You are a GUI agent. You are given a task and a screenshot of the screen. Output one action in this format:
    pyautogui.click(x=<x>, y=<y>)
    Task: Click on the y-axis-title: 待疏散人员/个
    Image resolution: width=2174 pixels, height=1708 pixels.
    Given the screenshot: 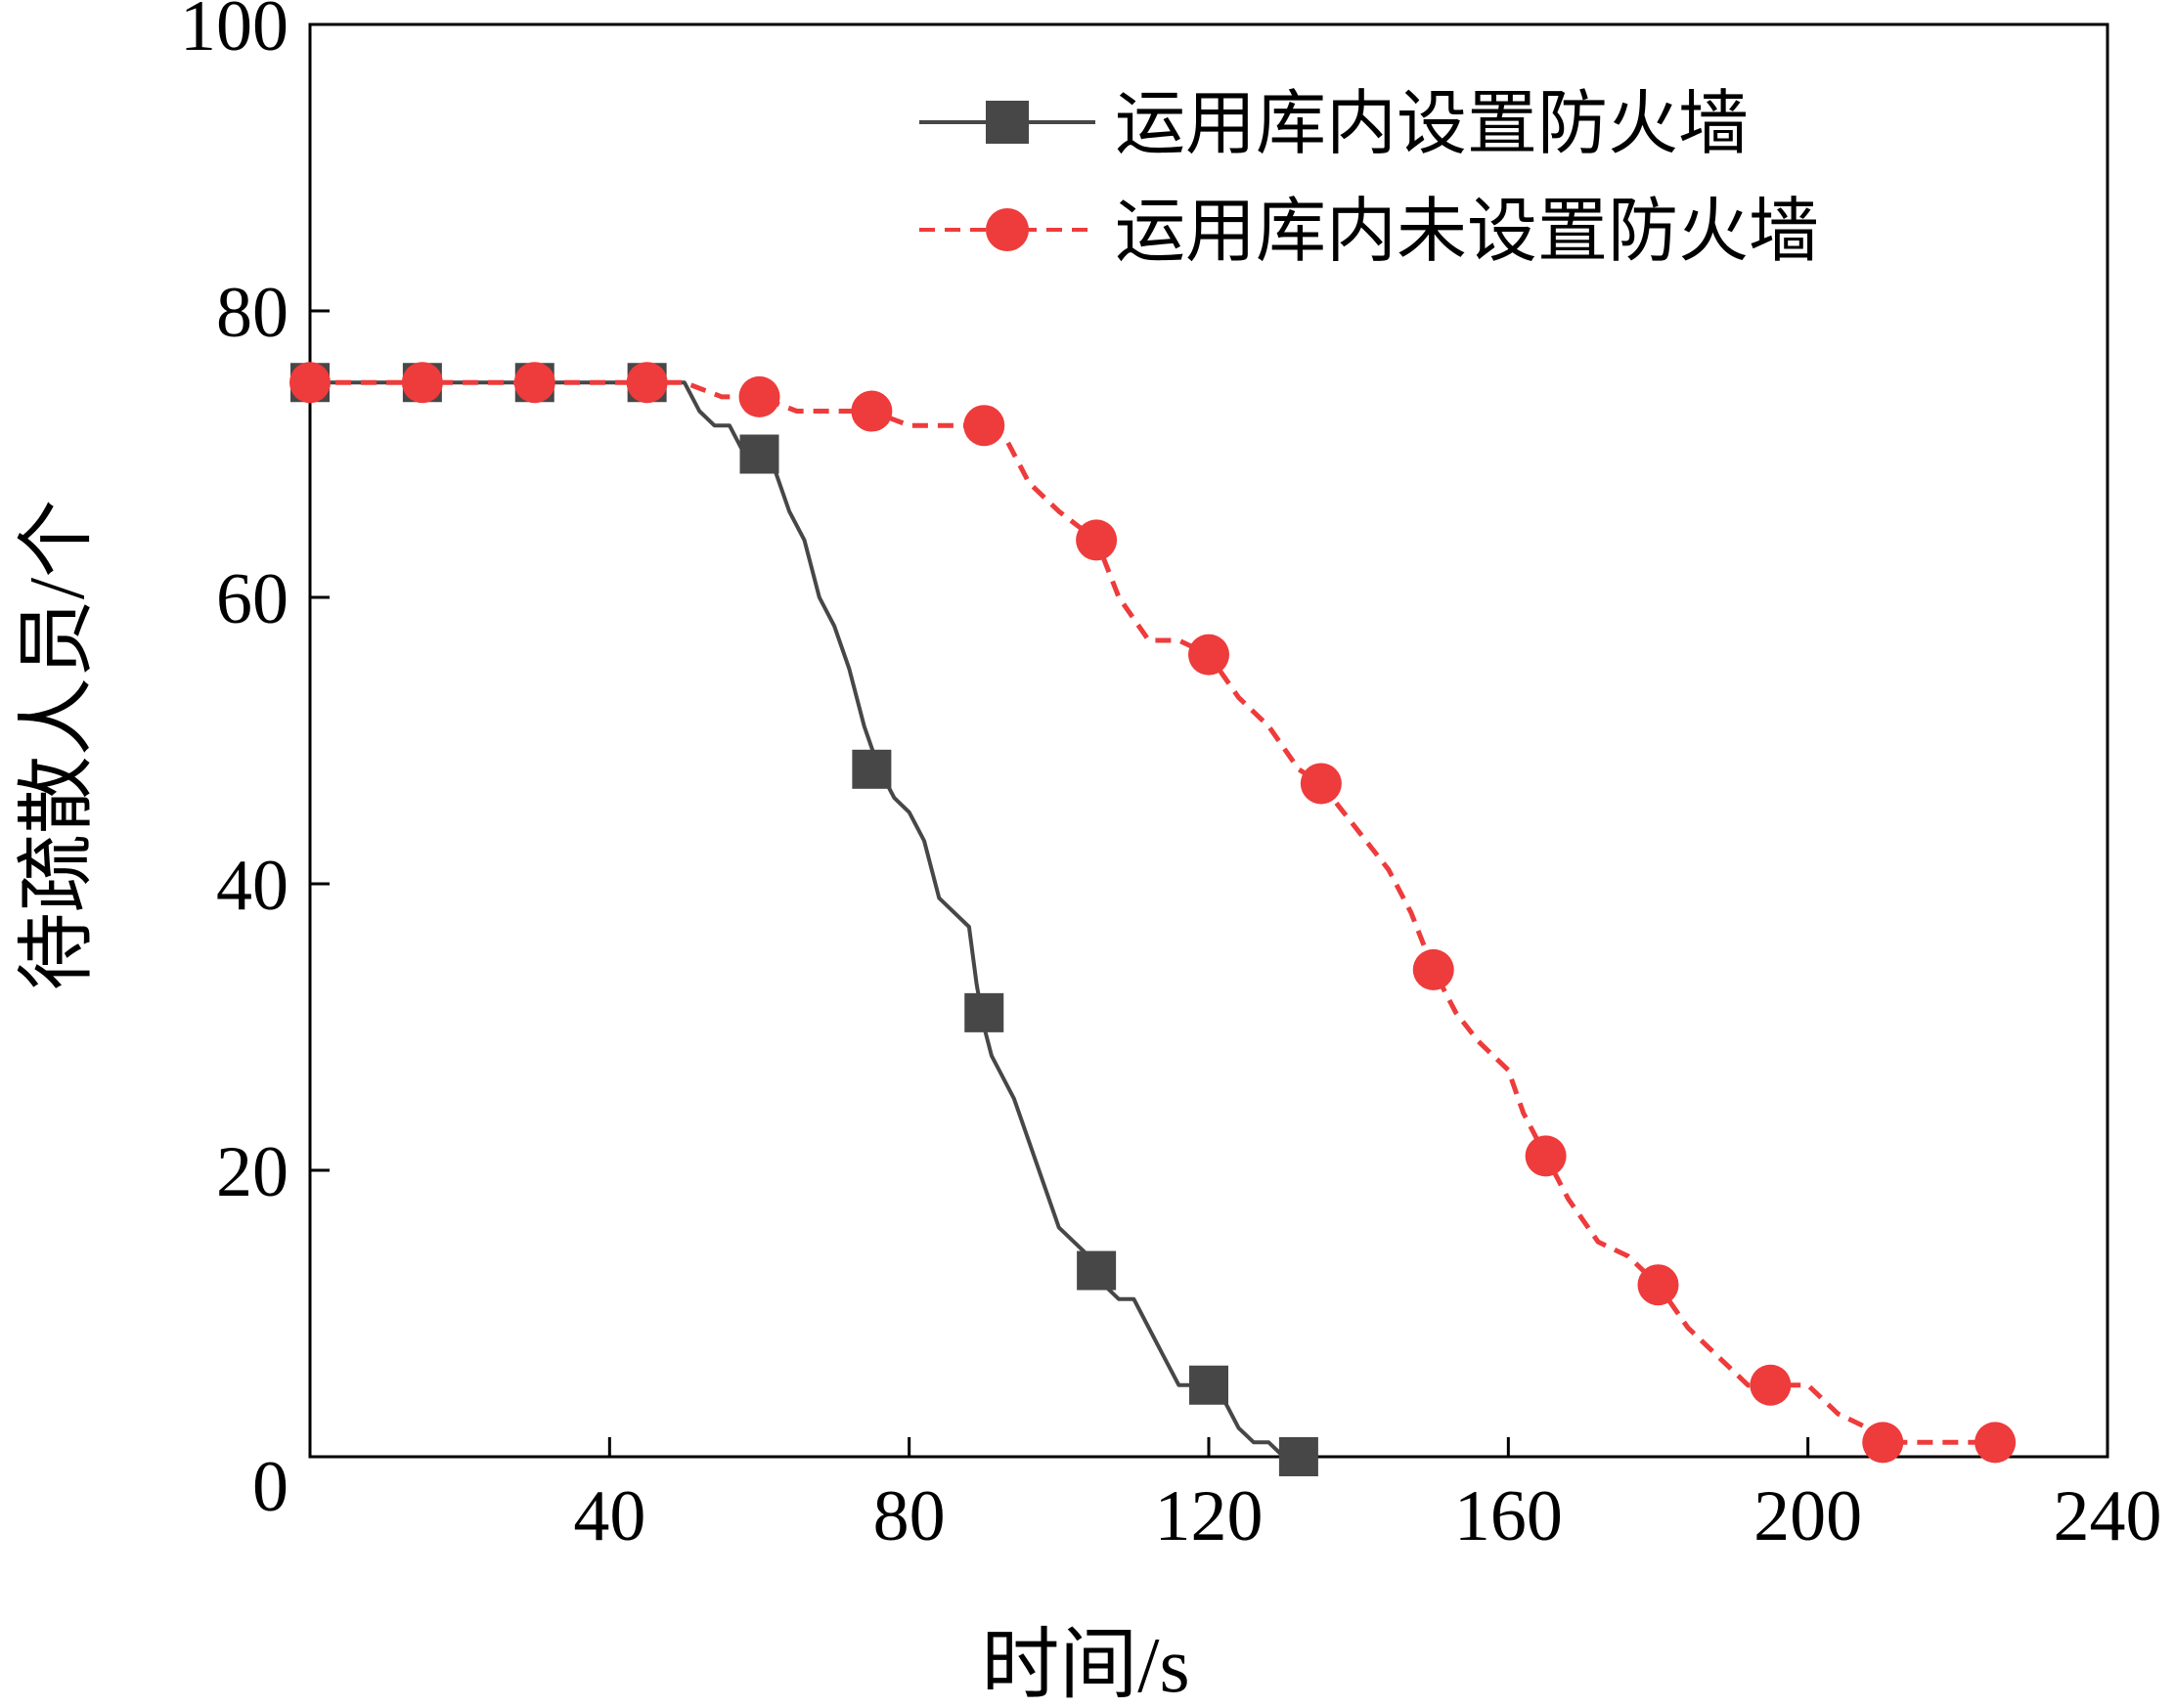 What is the action you would take?
    pyautogui.click(x=58, y=745)
    